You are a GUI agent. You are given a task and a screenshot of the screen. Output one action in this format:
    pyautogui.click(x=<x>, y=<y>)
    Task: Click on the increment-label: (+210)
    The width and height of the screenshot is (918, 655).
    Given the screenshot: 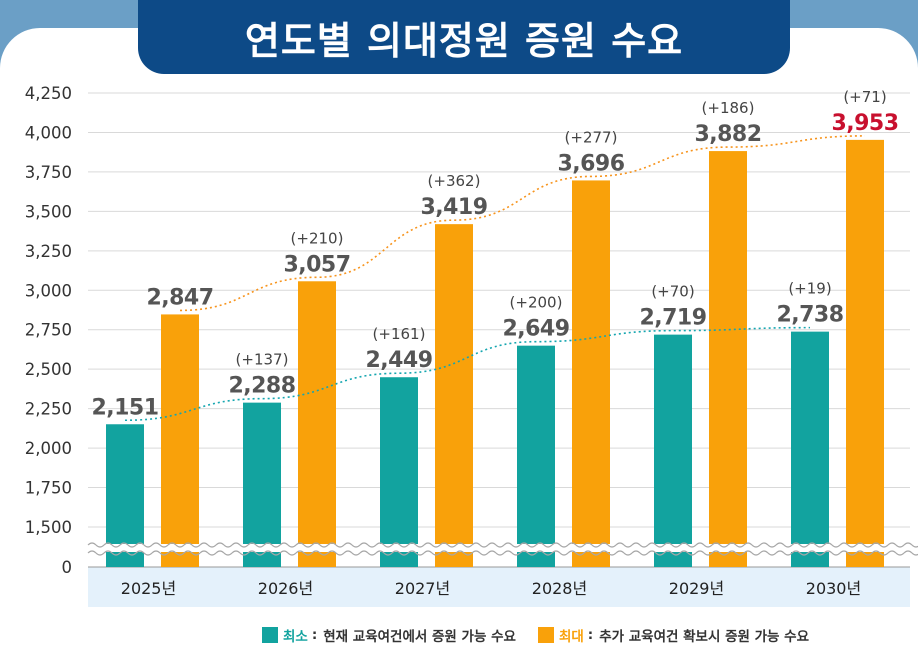 What is the action you would take?
    pyautogui.click(x=317, y=238)
    